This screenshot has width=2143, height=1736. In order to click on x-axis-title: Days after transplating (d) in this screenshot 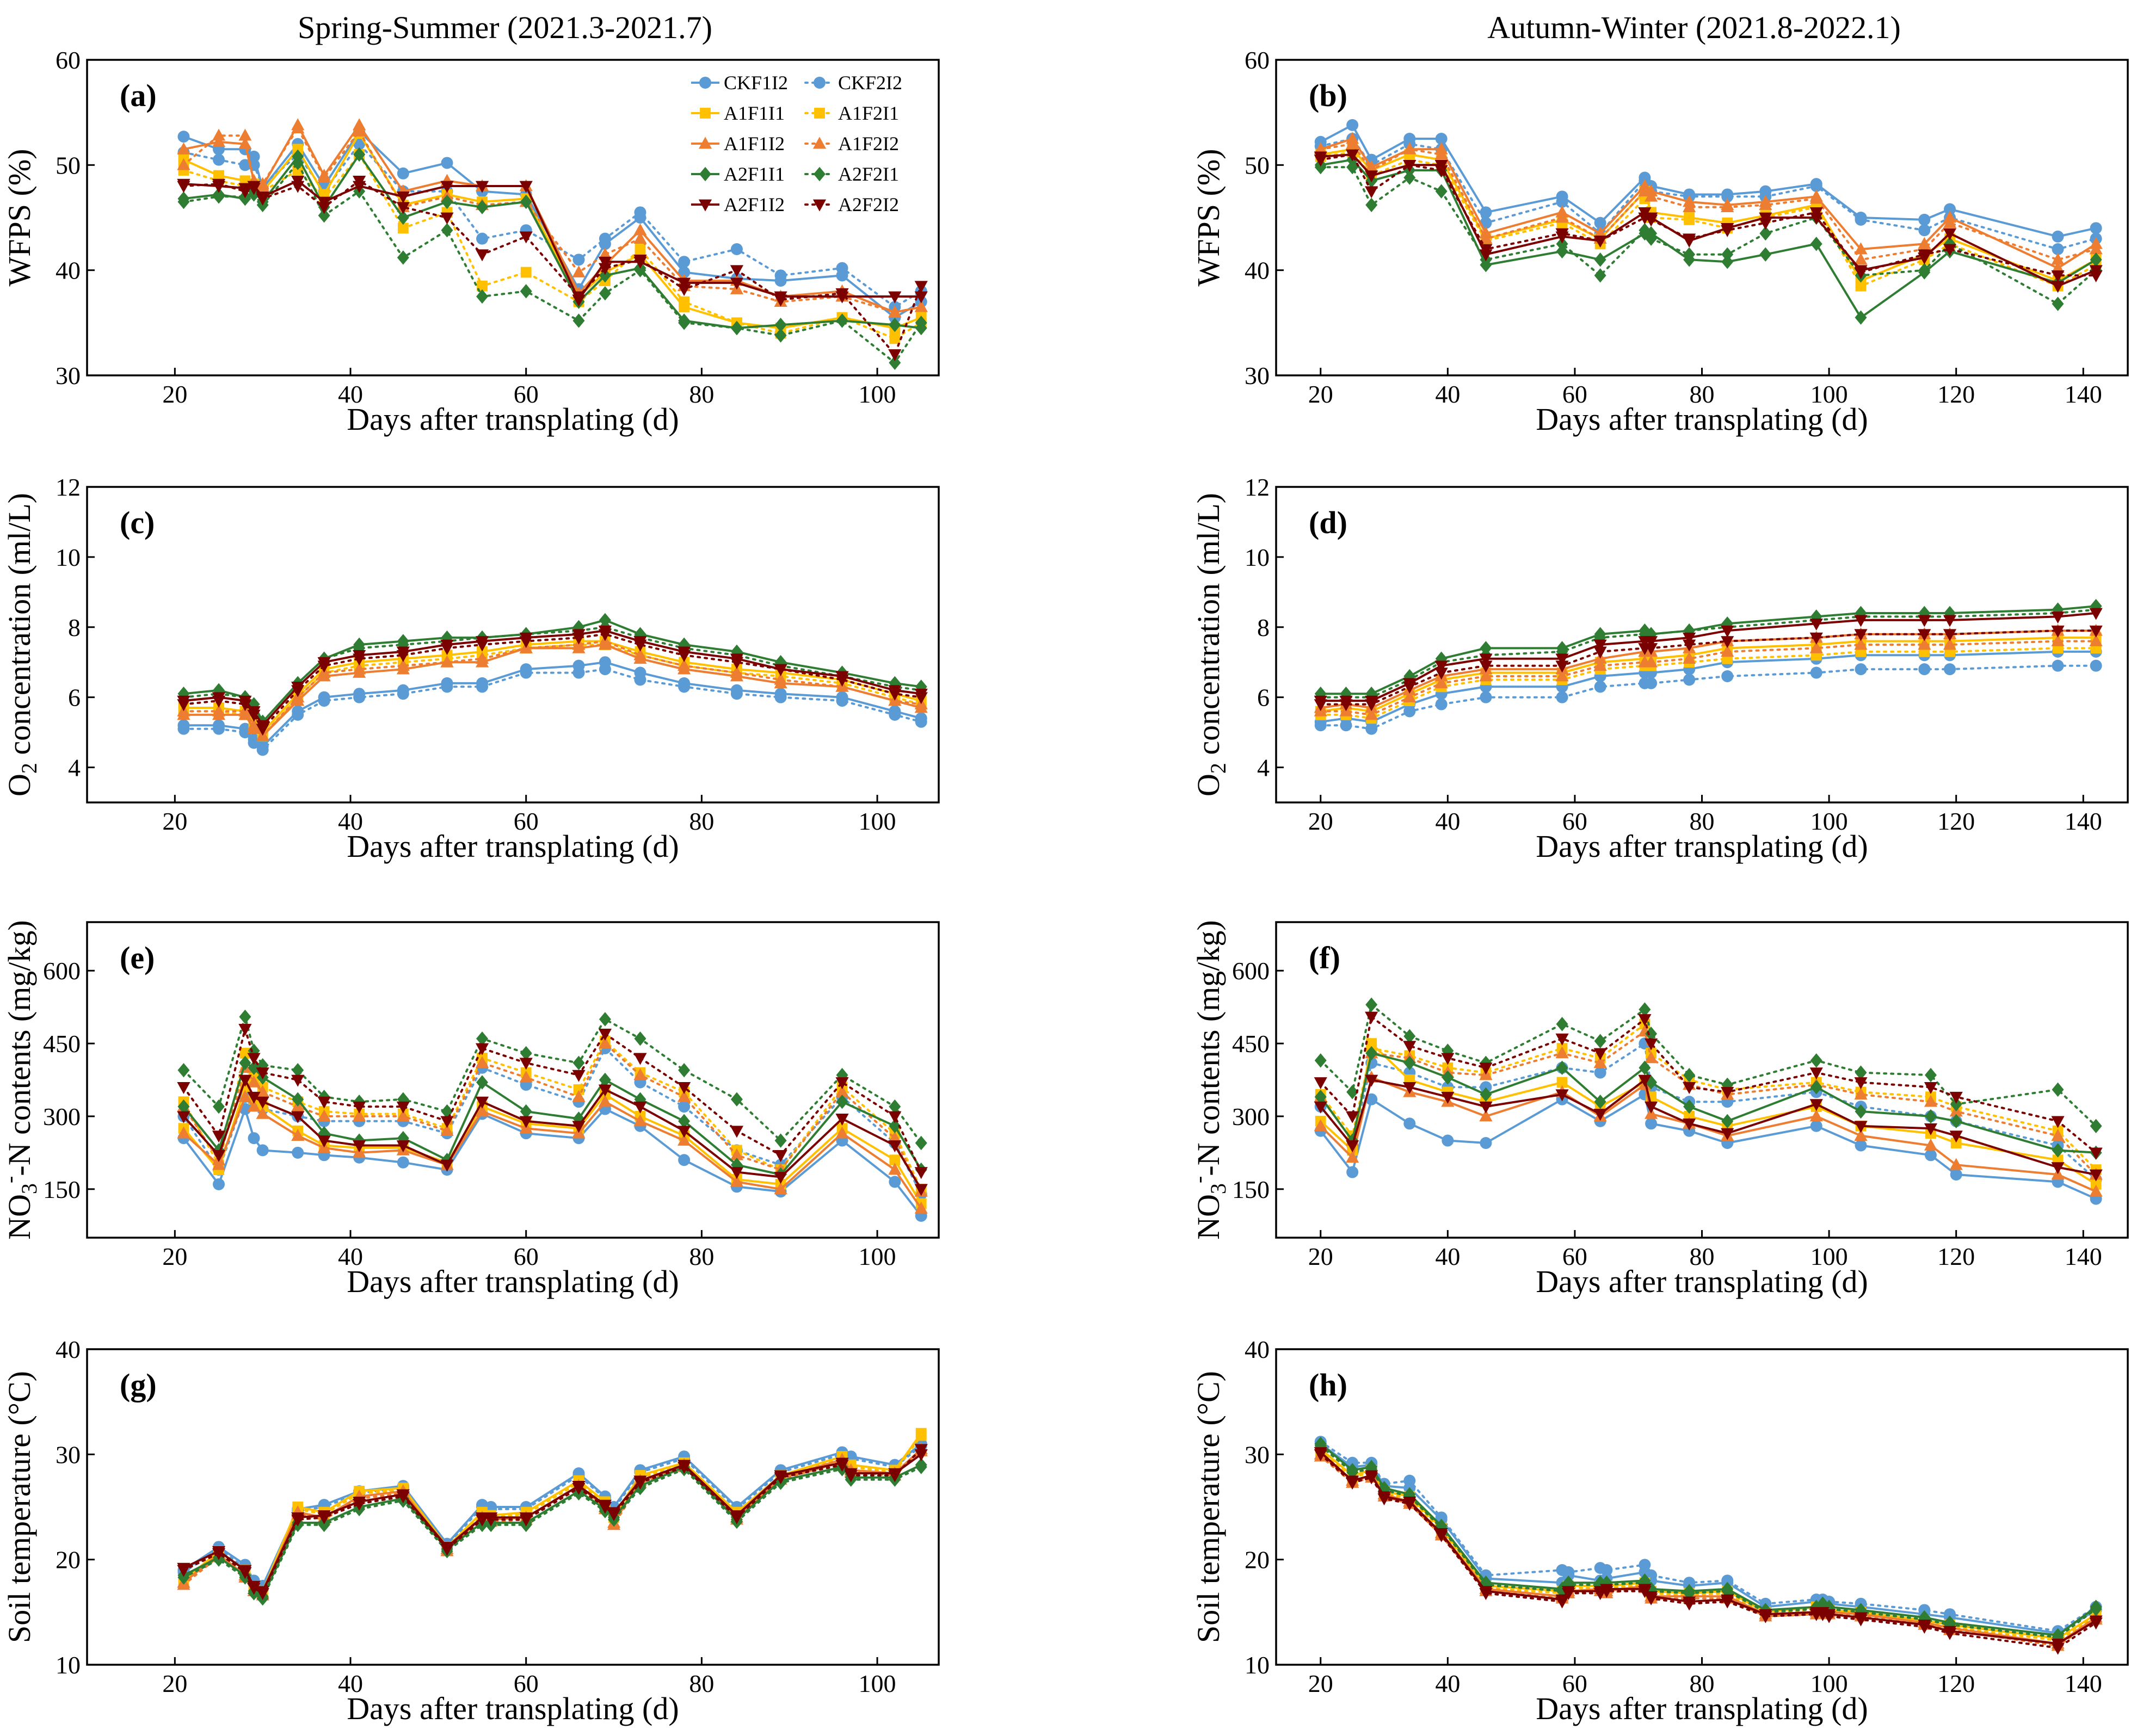, I will do `click(1702, 419)`.